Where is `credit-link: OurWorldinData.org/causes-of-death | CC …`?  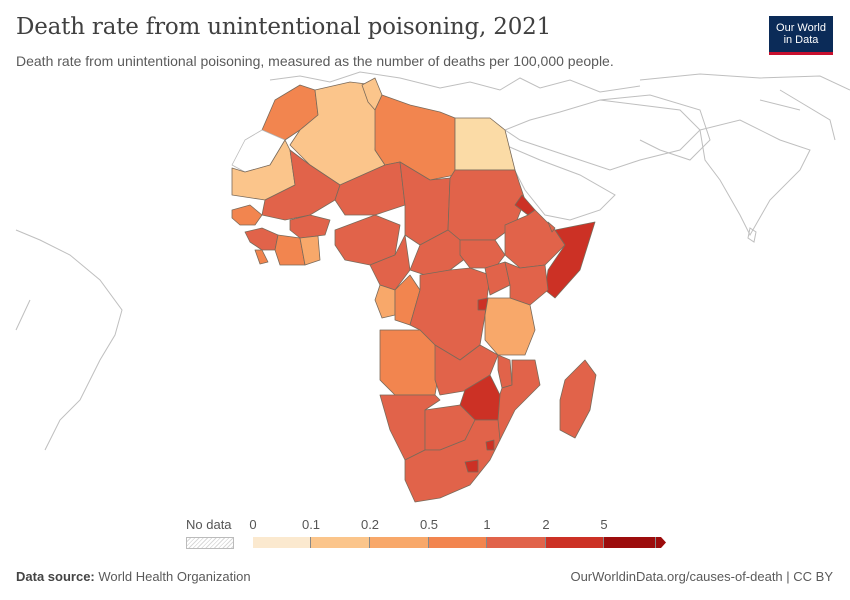
credit-link: OurWorldinData.org/causes-of-death | CC … is located at coordinates (701, 576).